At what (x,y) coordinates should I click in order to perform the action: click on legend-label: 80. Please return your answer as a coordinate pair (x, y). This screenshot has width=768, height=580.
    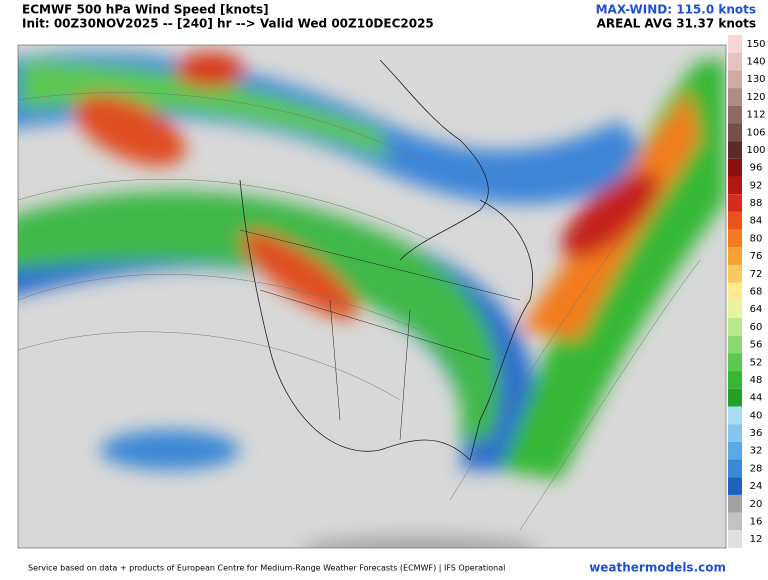
    Looking at the image, I should click on (756, 238).